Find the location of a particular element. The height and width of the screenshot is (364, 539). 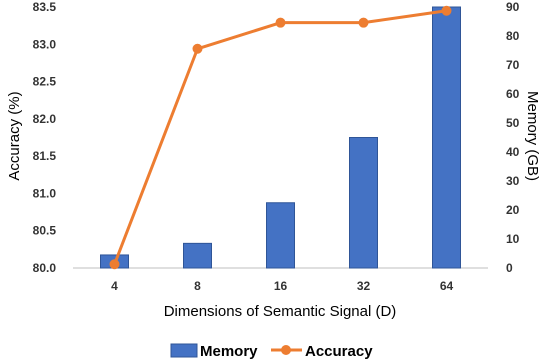

legend-accuracy-label: Accuracy is located at coordinates (339, 351).